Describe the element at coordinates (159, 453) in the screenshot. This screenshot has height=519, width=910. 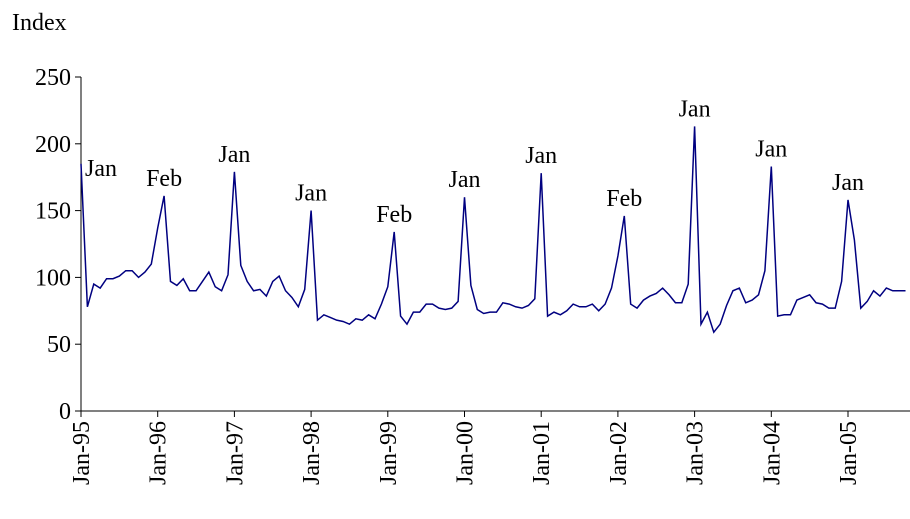
I see `x-tick-label: Jan-96` at that location.